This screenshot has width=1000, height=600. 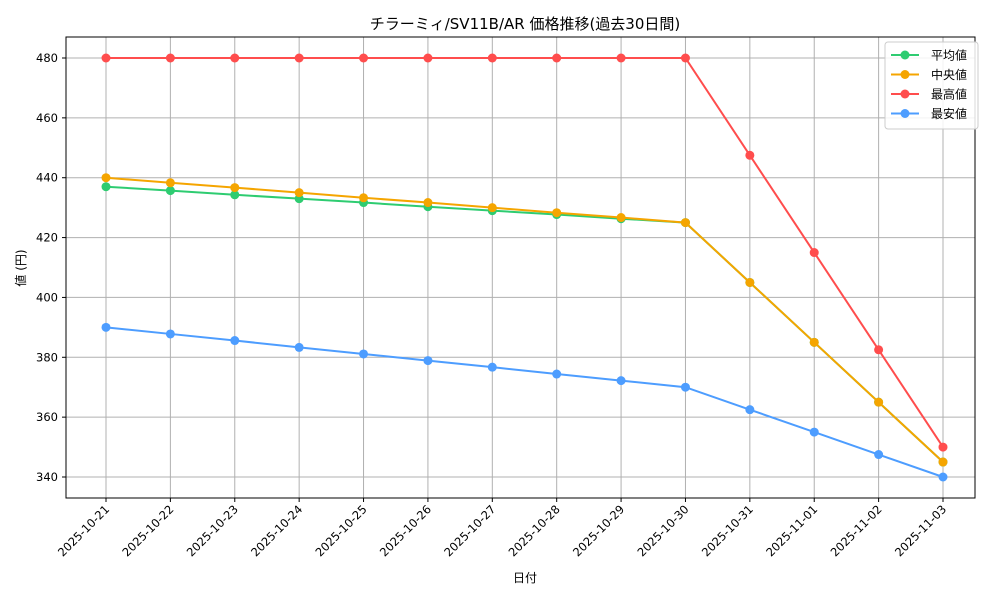 I want to click on y-tick-label: 440, so click(x=47, y=178).